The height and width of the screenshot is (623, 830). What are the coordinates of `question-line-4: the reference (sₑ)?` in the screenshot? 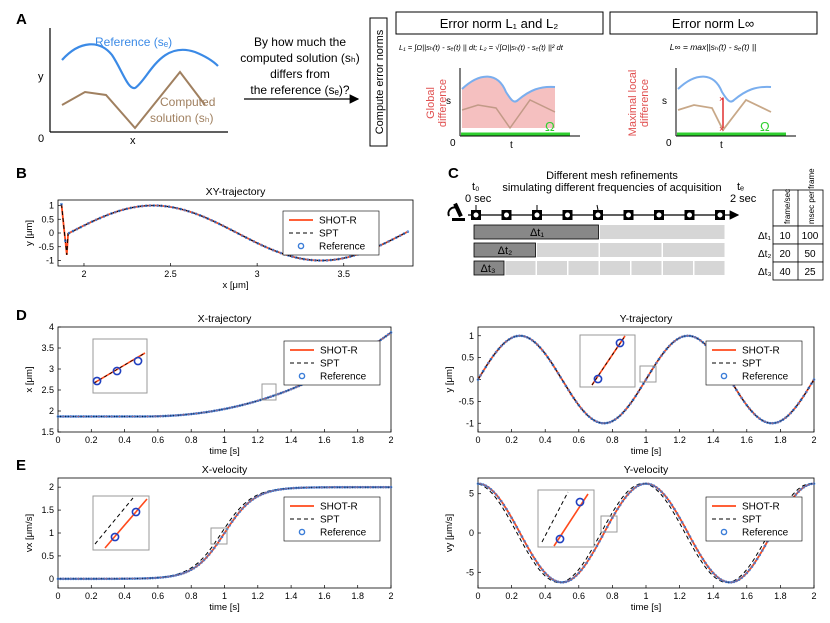 It's located at (299, 90).